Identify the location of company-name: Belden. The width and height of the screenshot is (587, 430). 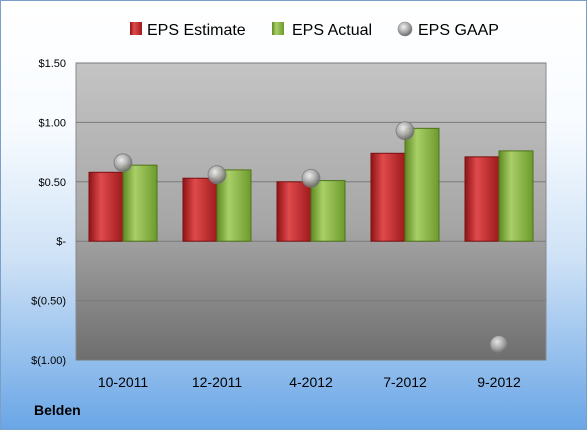
(57, 410).